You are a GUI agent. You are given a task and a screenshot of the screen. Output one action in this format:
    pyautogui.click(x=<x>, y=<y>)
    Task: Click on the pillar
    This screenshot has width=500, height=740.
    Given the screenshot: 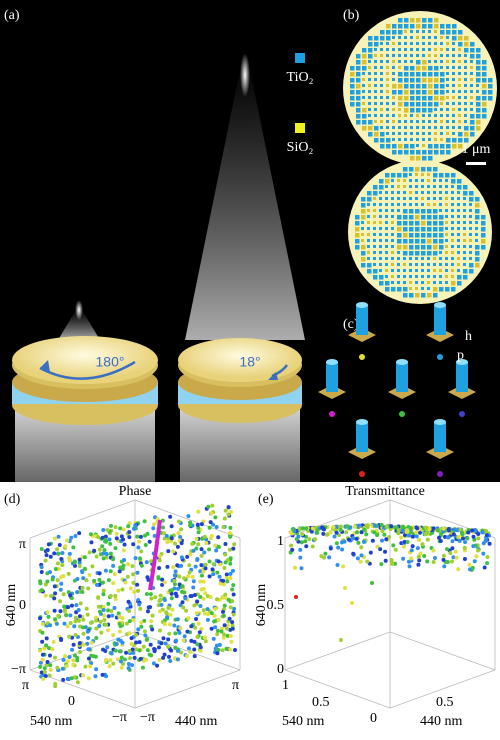 What is the action you would take?
    pyautogui.click(x=402, y=377)
    